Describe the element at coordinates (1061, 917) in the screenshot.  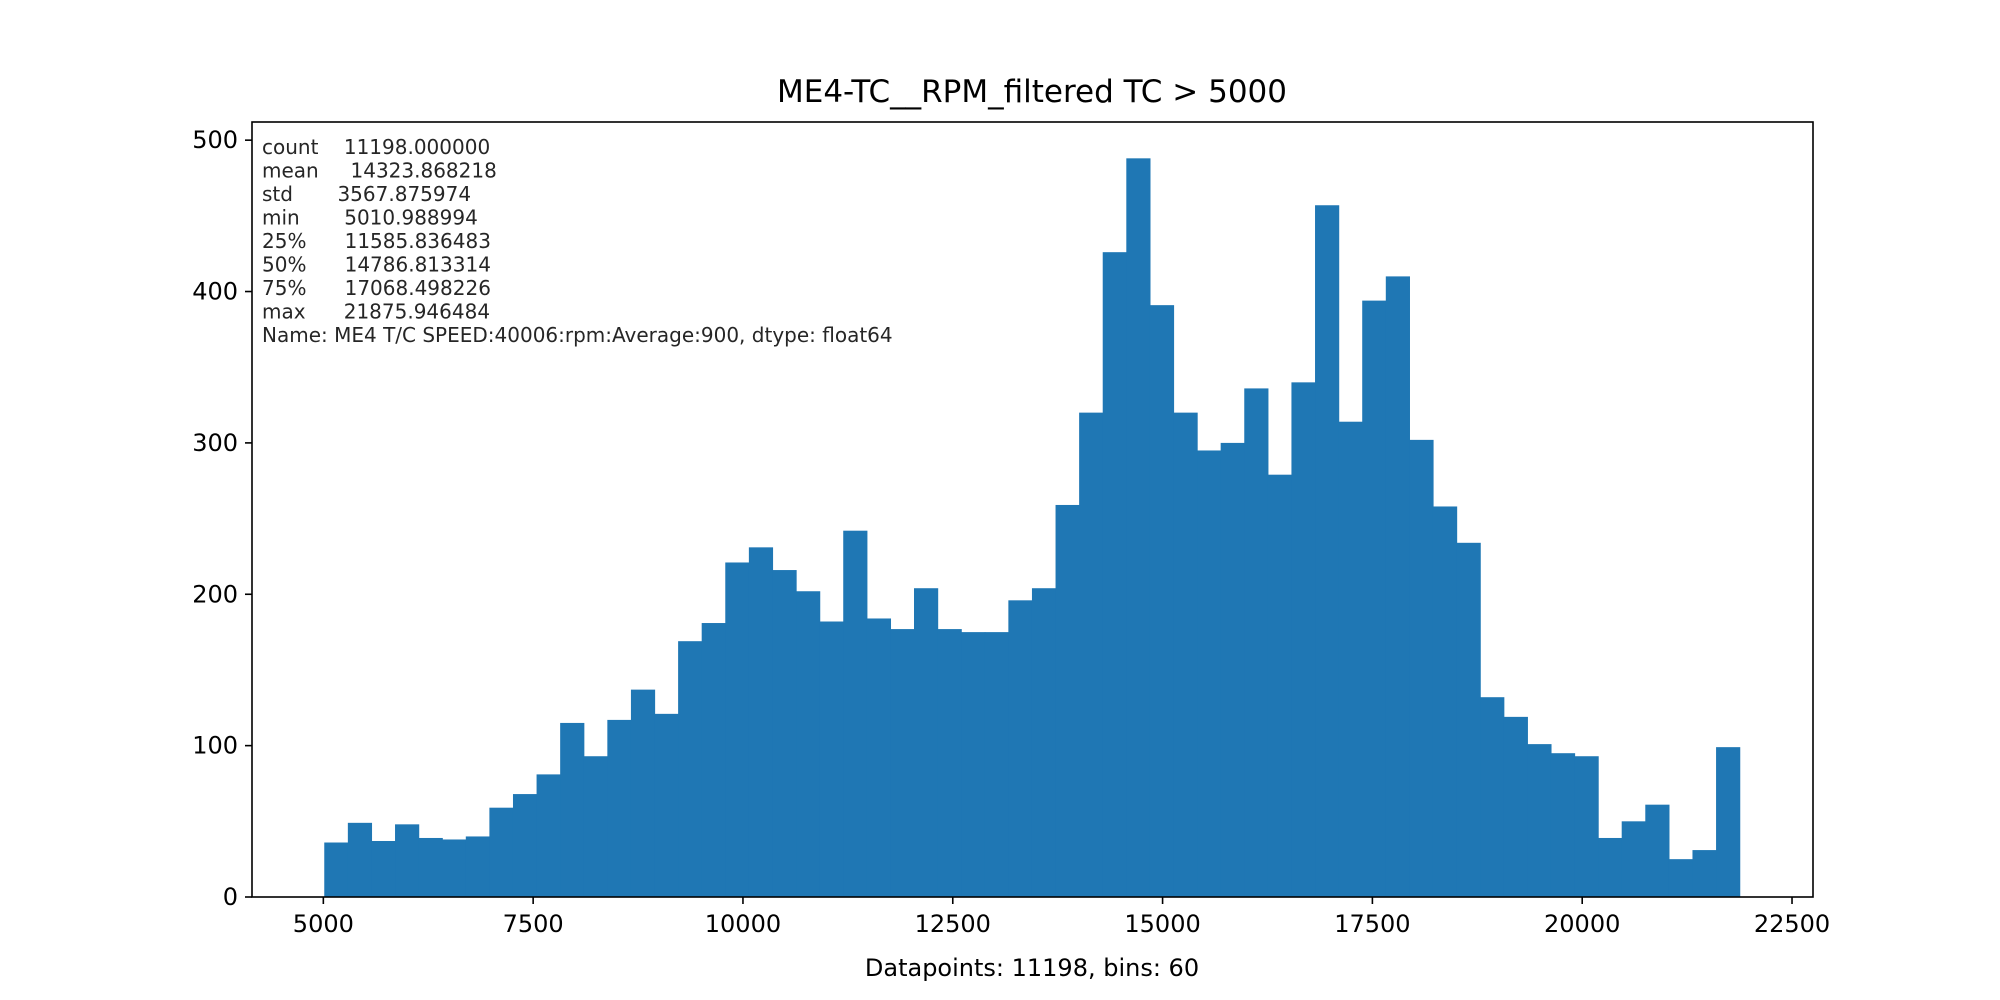
I see `x-axis-ticks: 5000 7500 10000 12500 15000 17500 20000 22500` at that location.